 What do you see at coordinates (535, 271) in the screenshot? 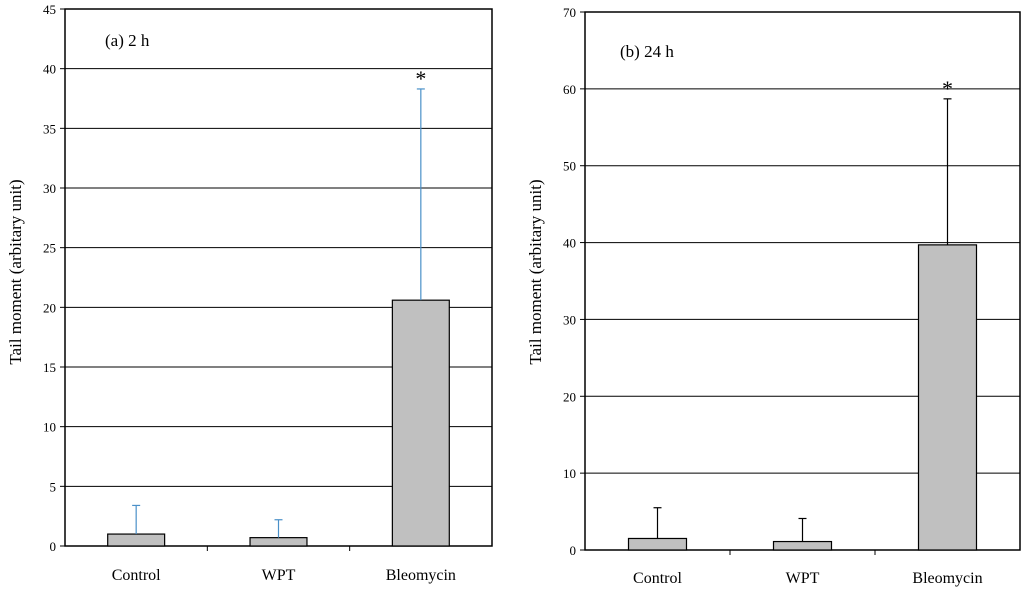
I see `panel-b-ylabel: Tail moment (arbitary unit)` at bounding box center [535, 271].